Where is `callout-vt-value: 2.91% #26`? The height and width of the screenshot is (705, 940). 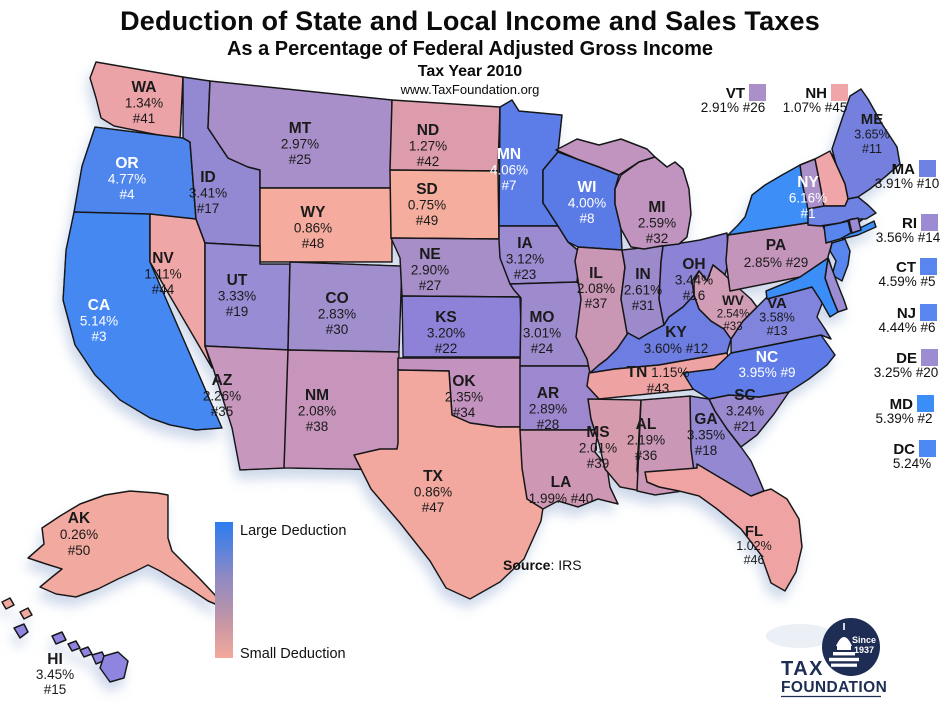
callout-vt-value: 2.91% #26 is located at coordinates (733, 107).